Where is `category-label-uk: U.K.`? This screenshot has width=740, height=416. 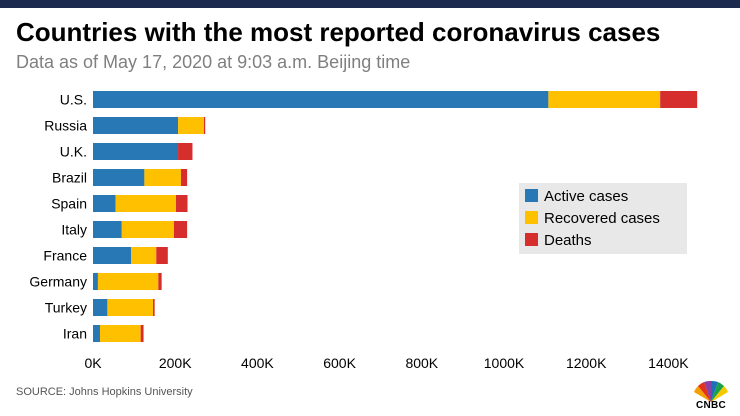 category-label-uk: U.K. is located at coordinates (73, 152).